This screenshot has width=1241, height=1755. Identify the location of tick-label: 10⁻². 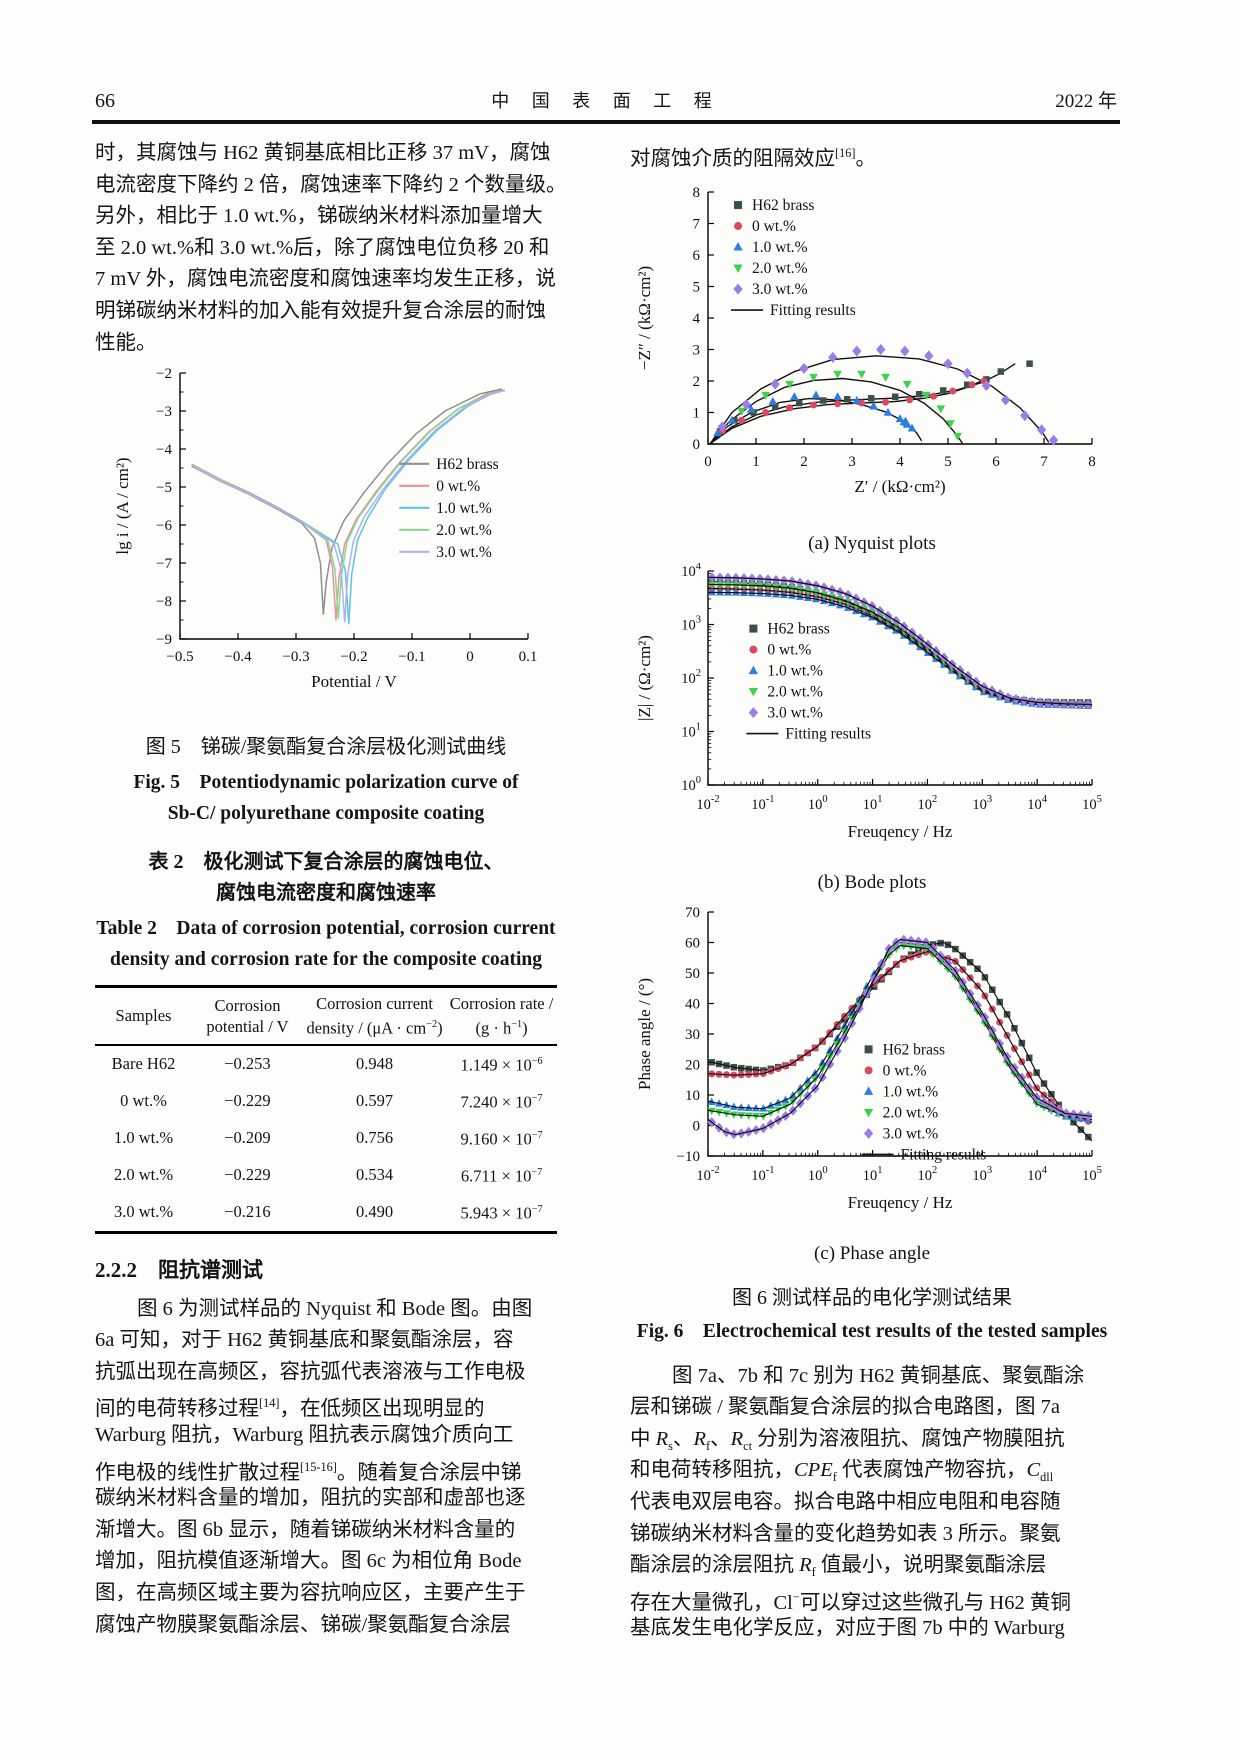
(707, 1174).